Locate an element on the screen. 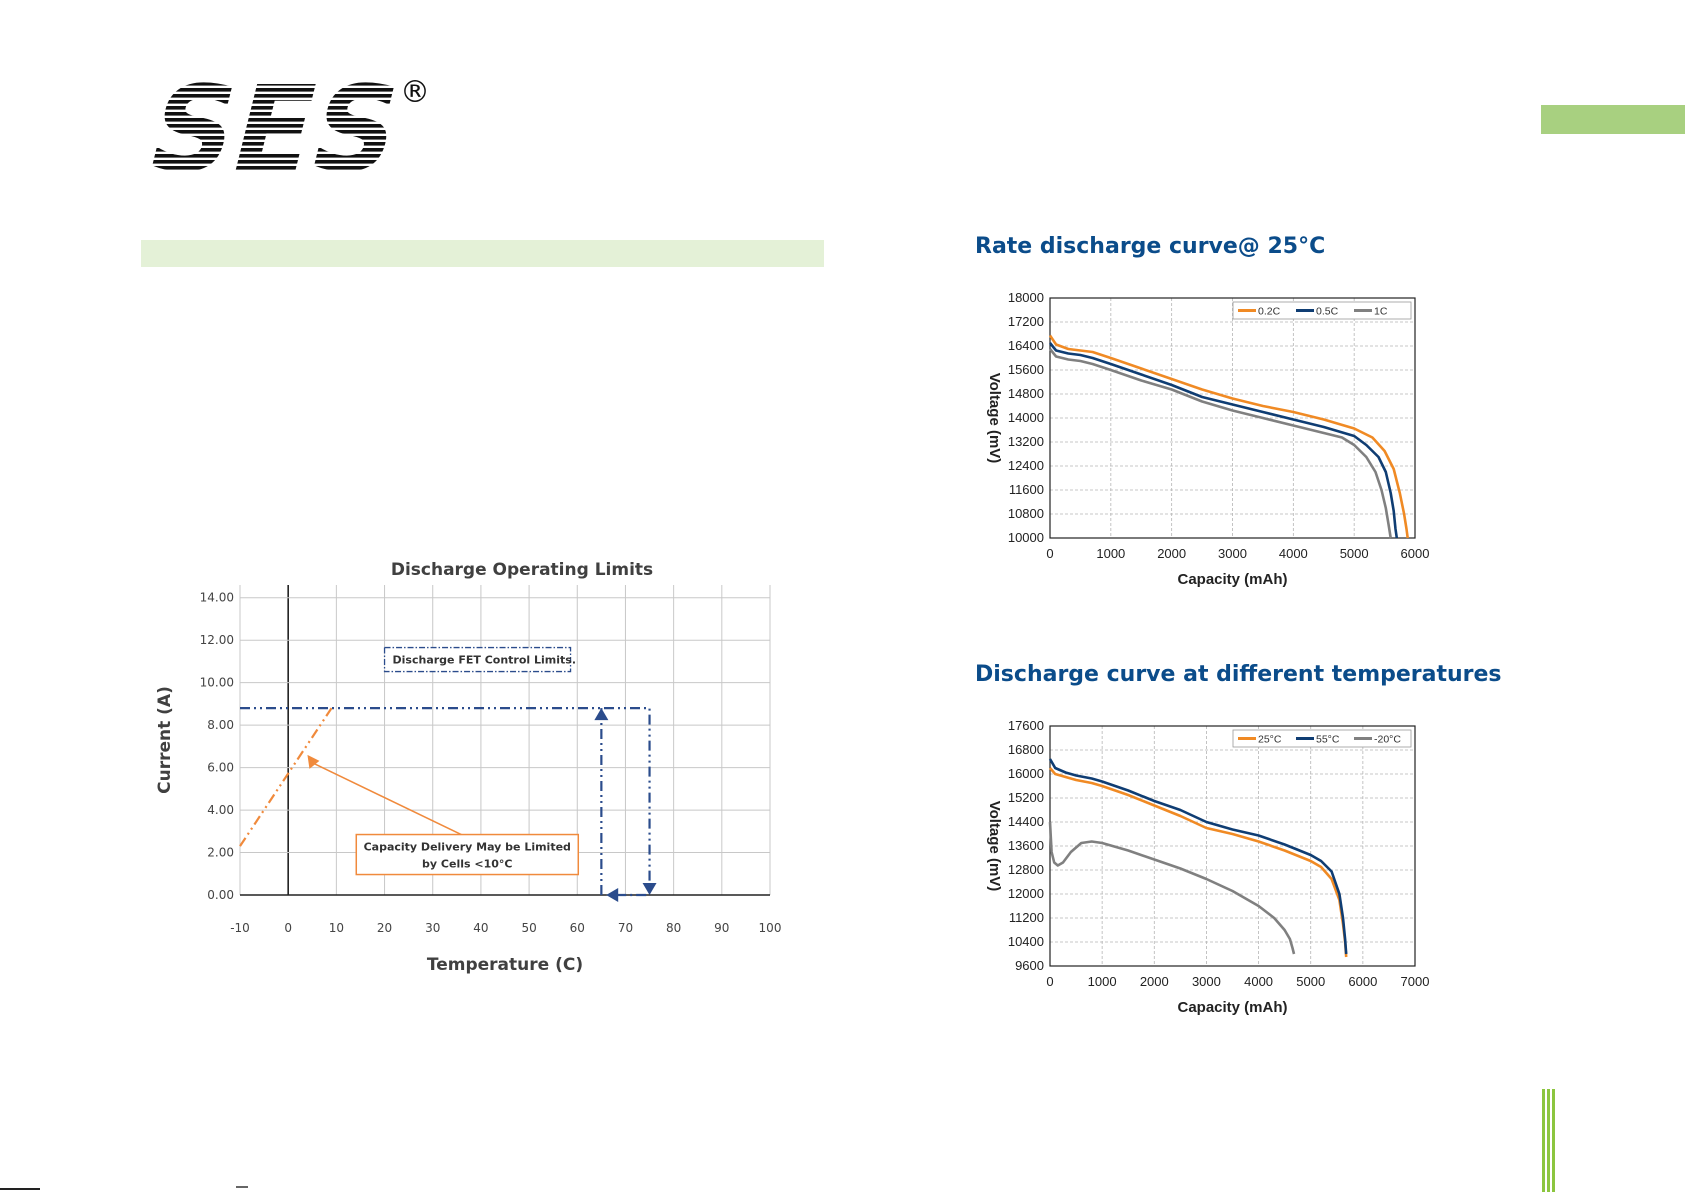 This screenshot has height=1192, width=1685. legend: 0.2C 0.5C 1C is located at coordinates (1322, 310).